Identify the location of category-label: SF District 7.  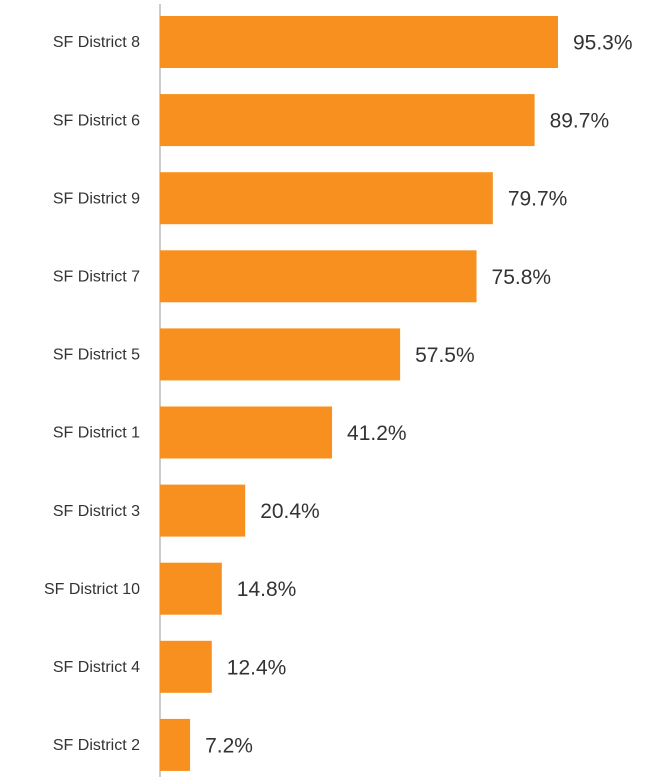
(96, 277).